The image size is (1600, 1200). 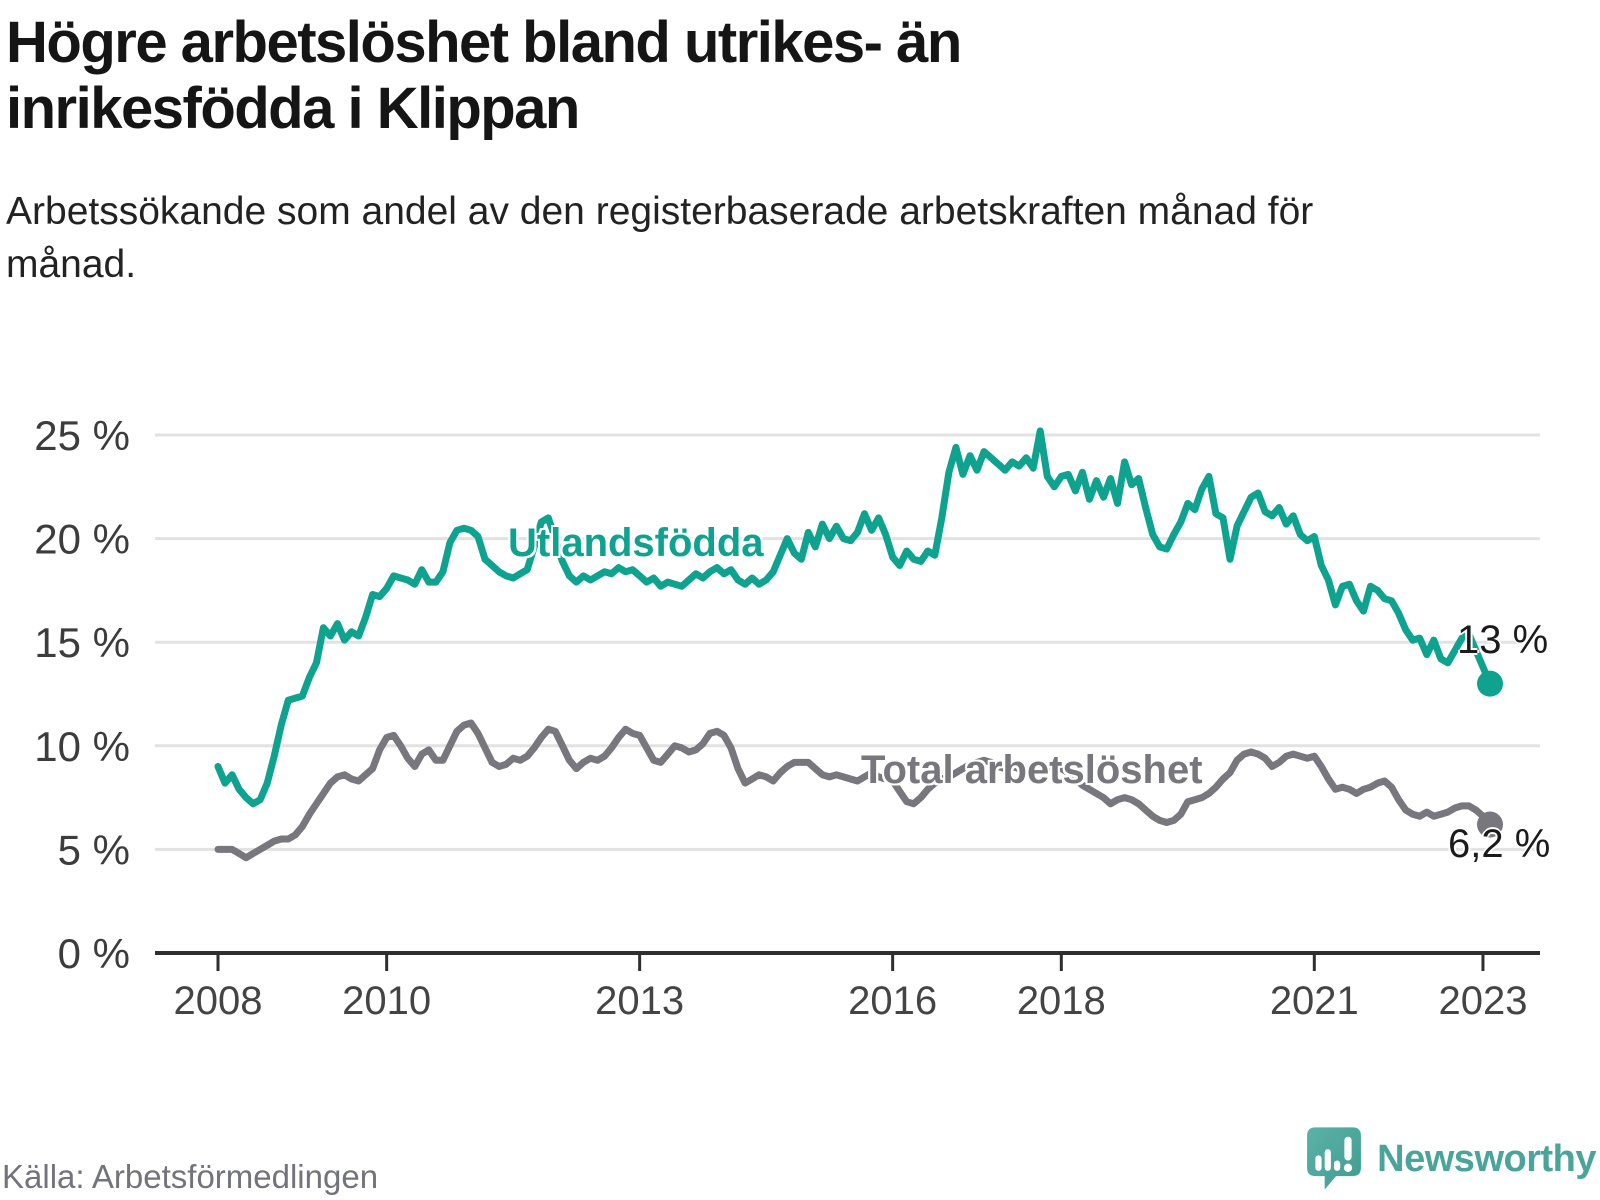 What do you see at coordinates (1061, 1001) in the screenshot?
I see `x-axis-label: 2018` at bounding box center [1061, 1001].